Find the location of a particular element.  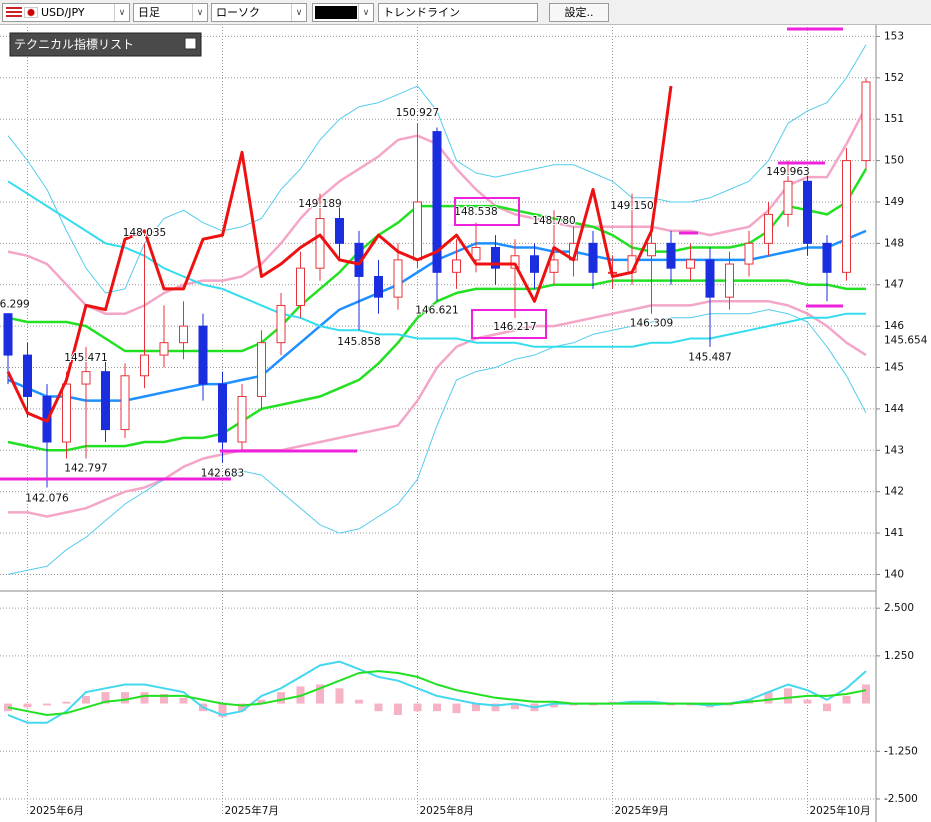

price-annotation: 150.927 is located at coordinates (417, 113).